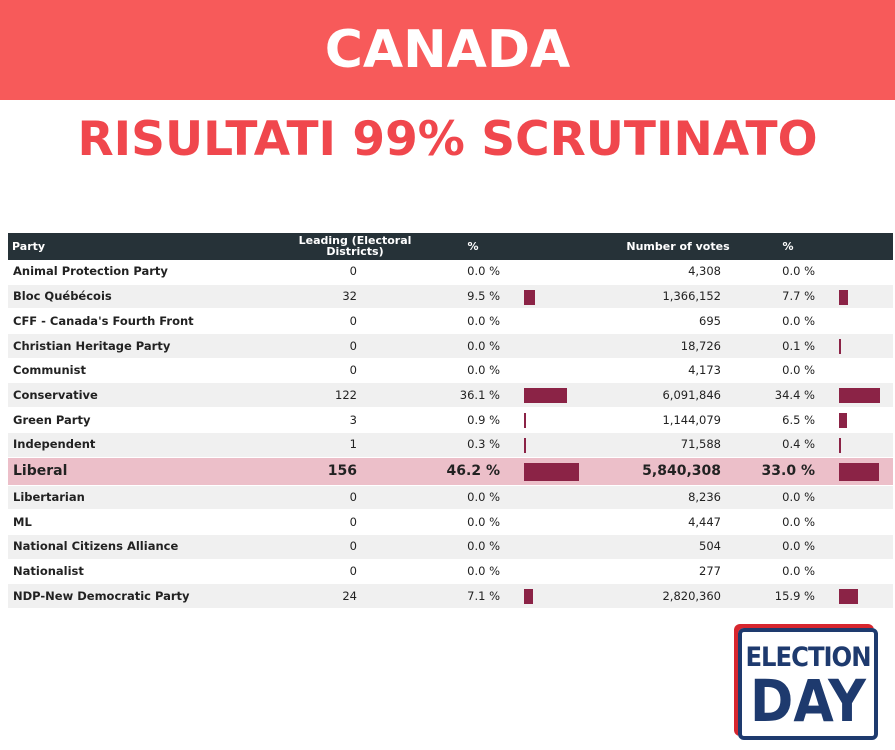 The width and height of the screenshot is (895, 750). I want to click on votes: 1,144,079, so click(691, 419).